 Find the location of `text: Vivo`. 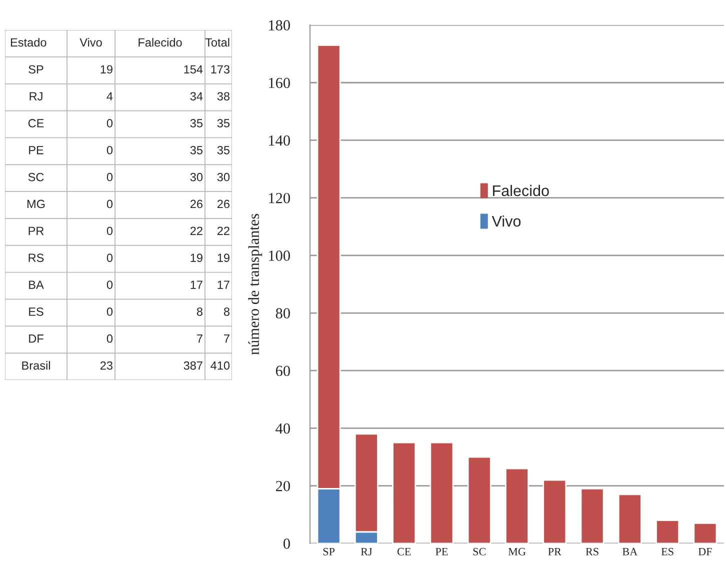

text: Vivo is located at coordinates (91, 42).